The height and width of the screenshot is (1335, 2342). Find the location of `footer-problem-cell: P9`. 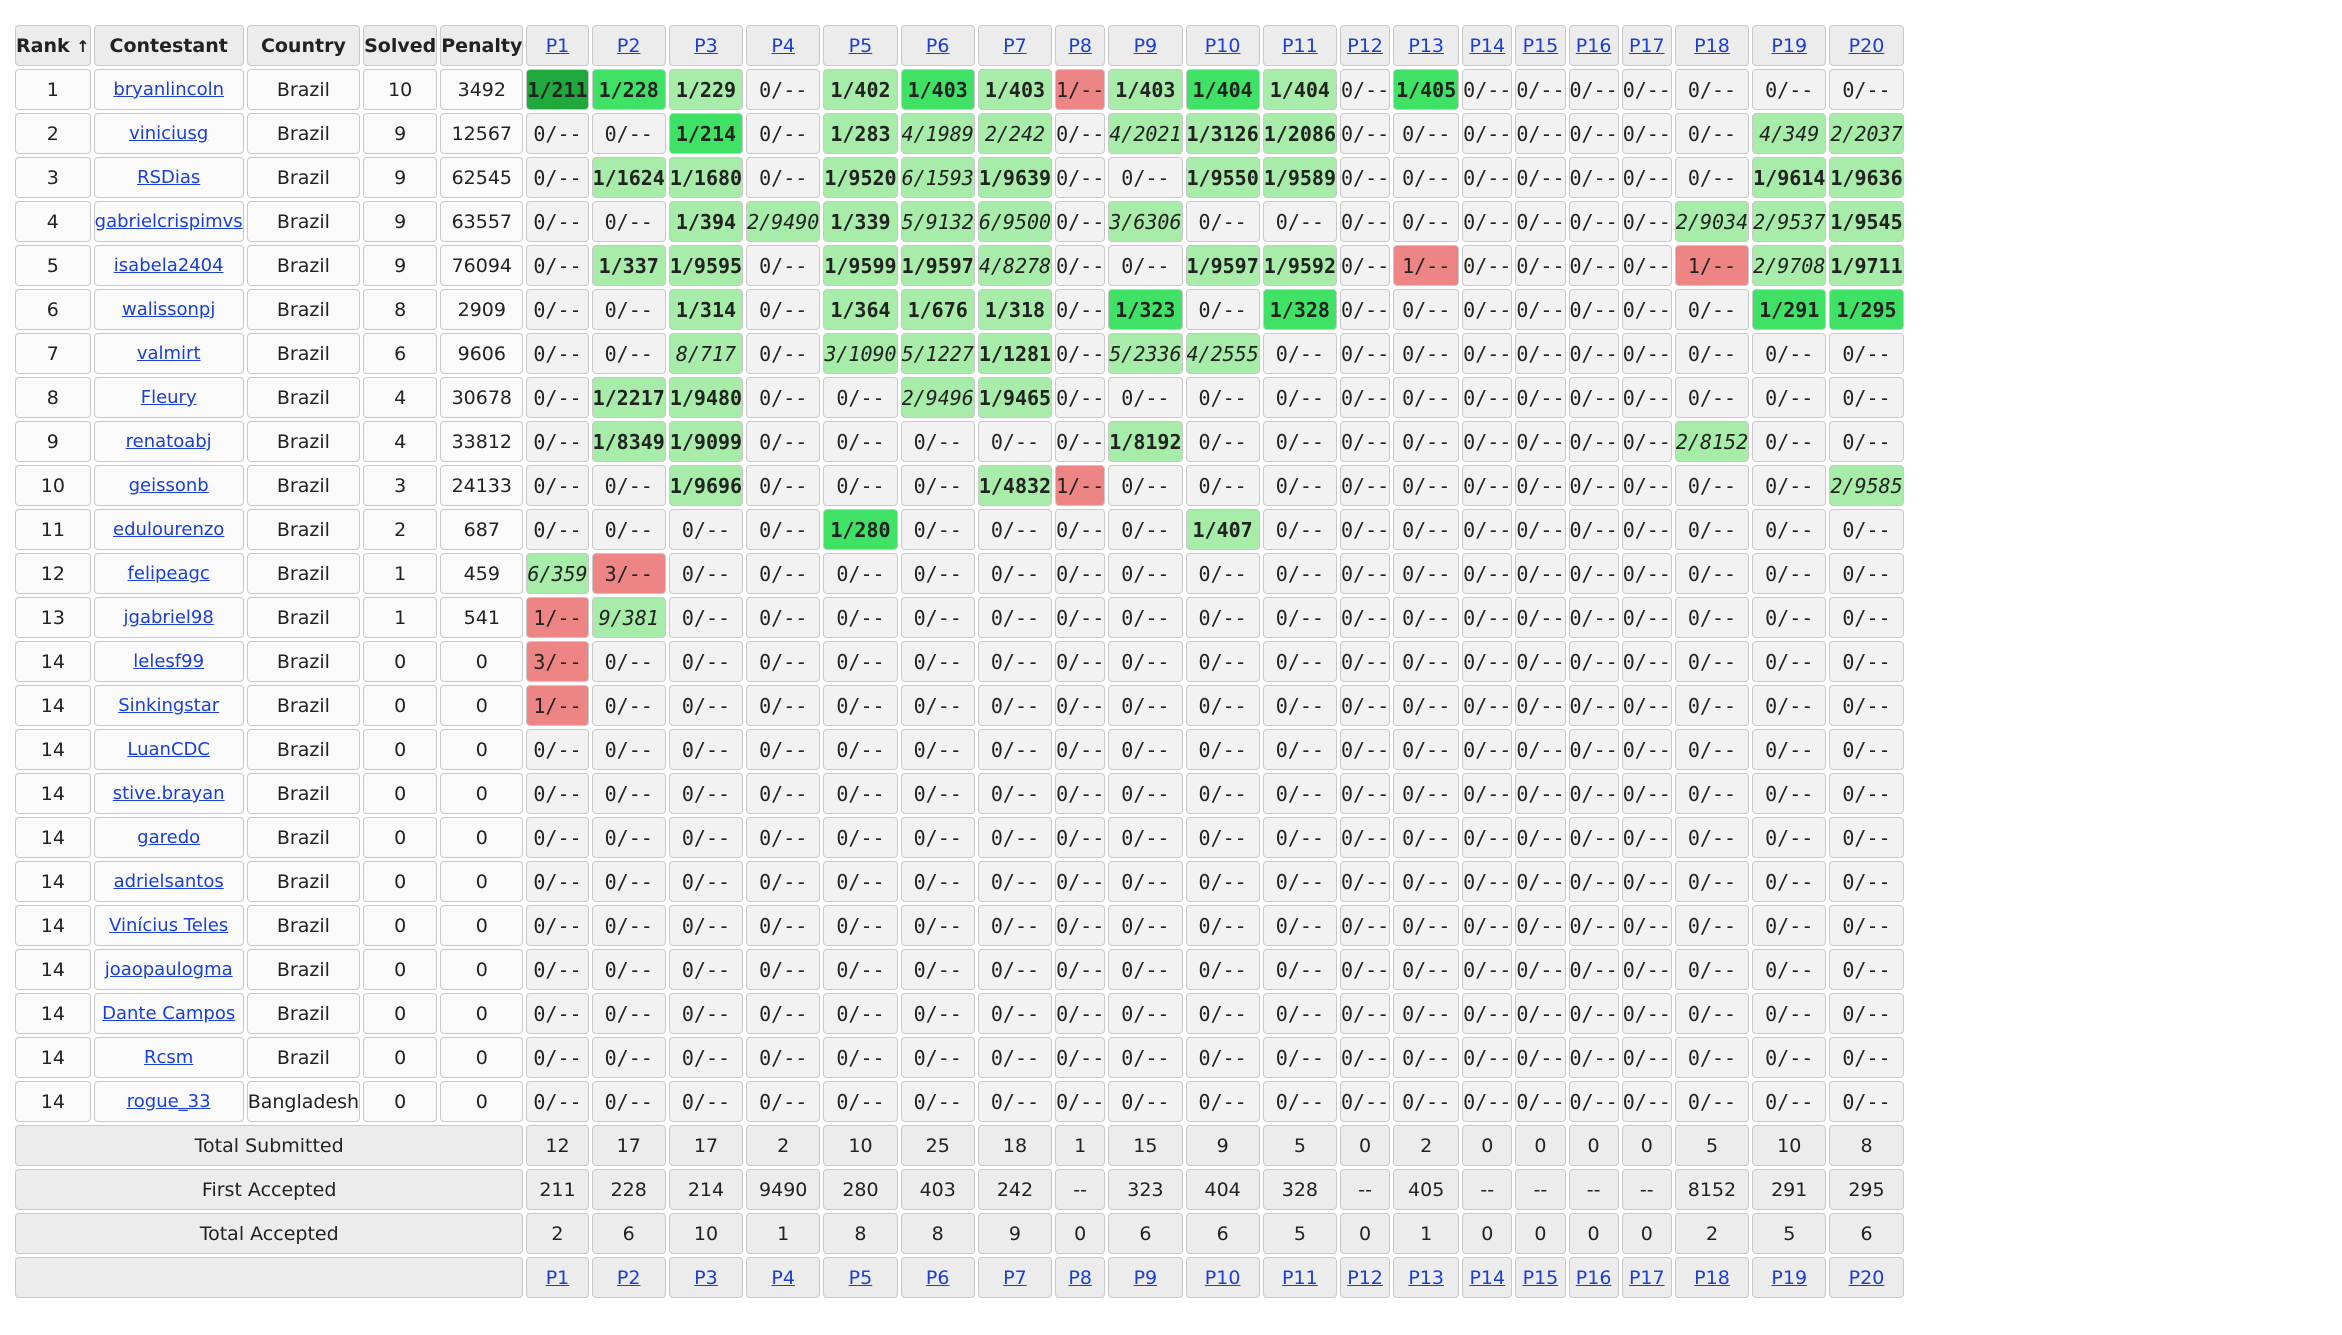

footer-problem-cell: P9 is located at coordinates (1145, 1277).